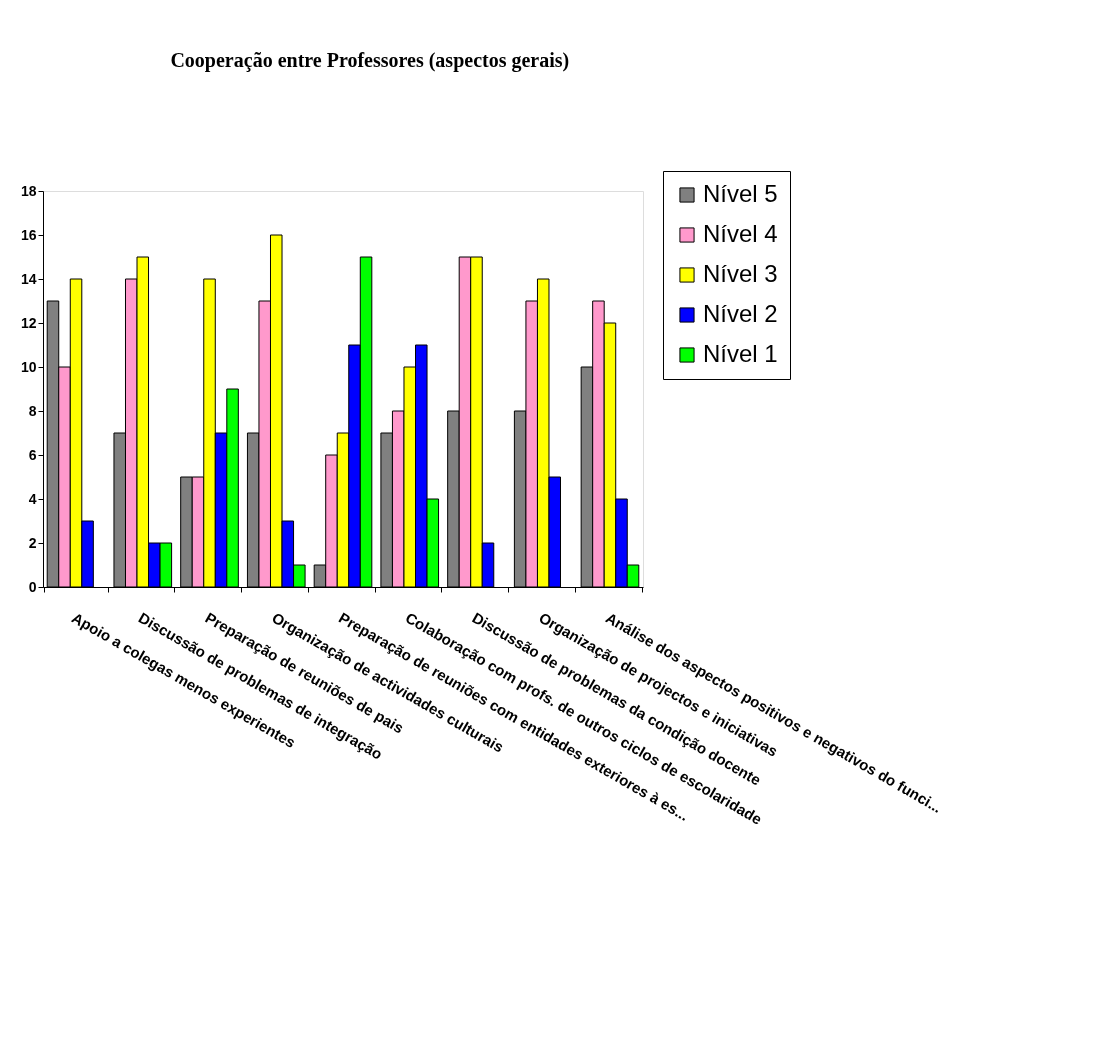 This screenshot has width=1113, height=1037. What do you see at coordinates (740, 233) in the screenshot?
I see `legend-label: Nível 4` at bounding box center [740, 233].